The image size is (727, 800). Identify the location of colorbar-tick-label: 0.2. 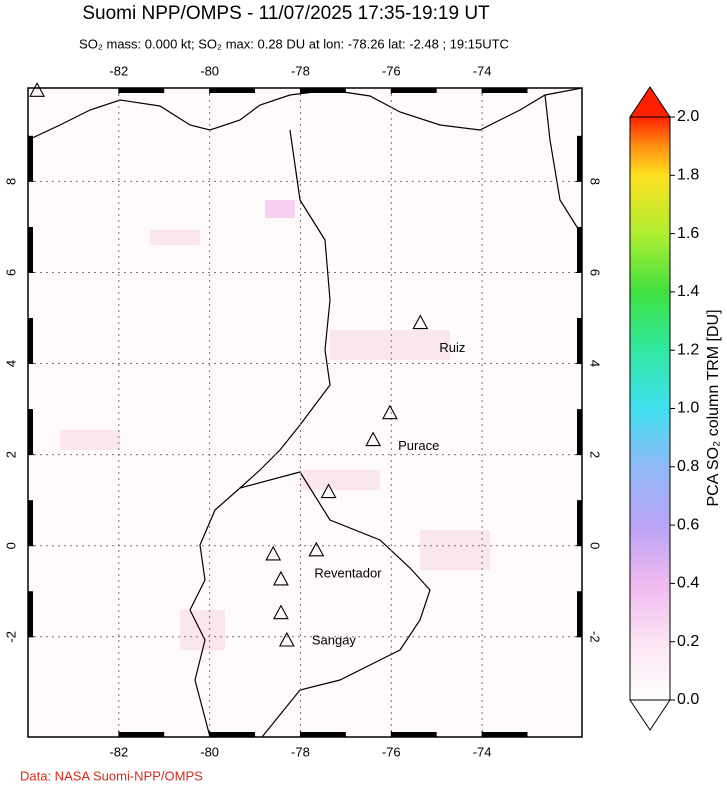
(688, 641).